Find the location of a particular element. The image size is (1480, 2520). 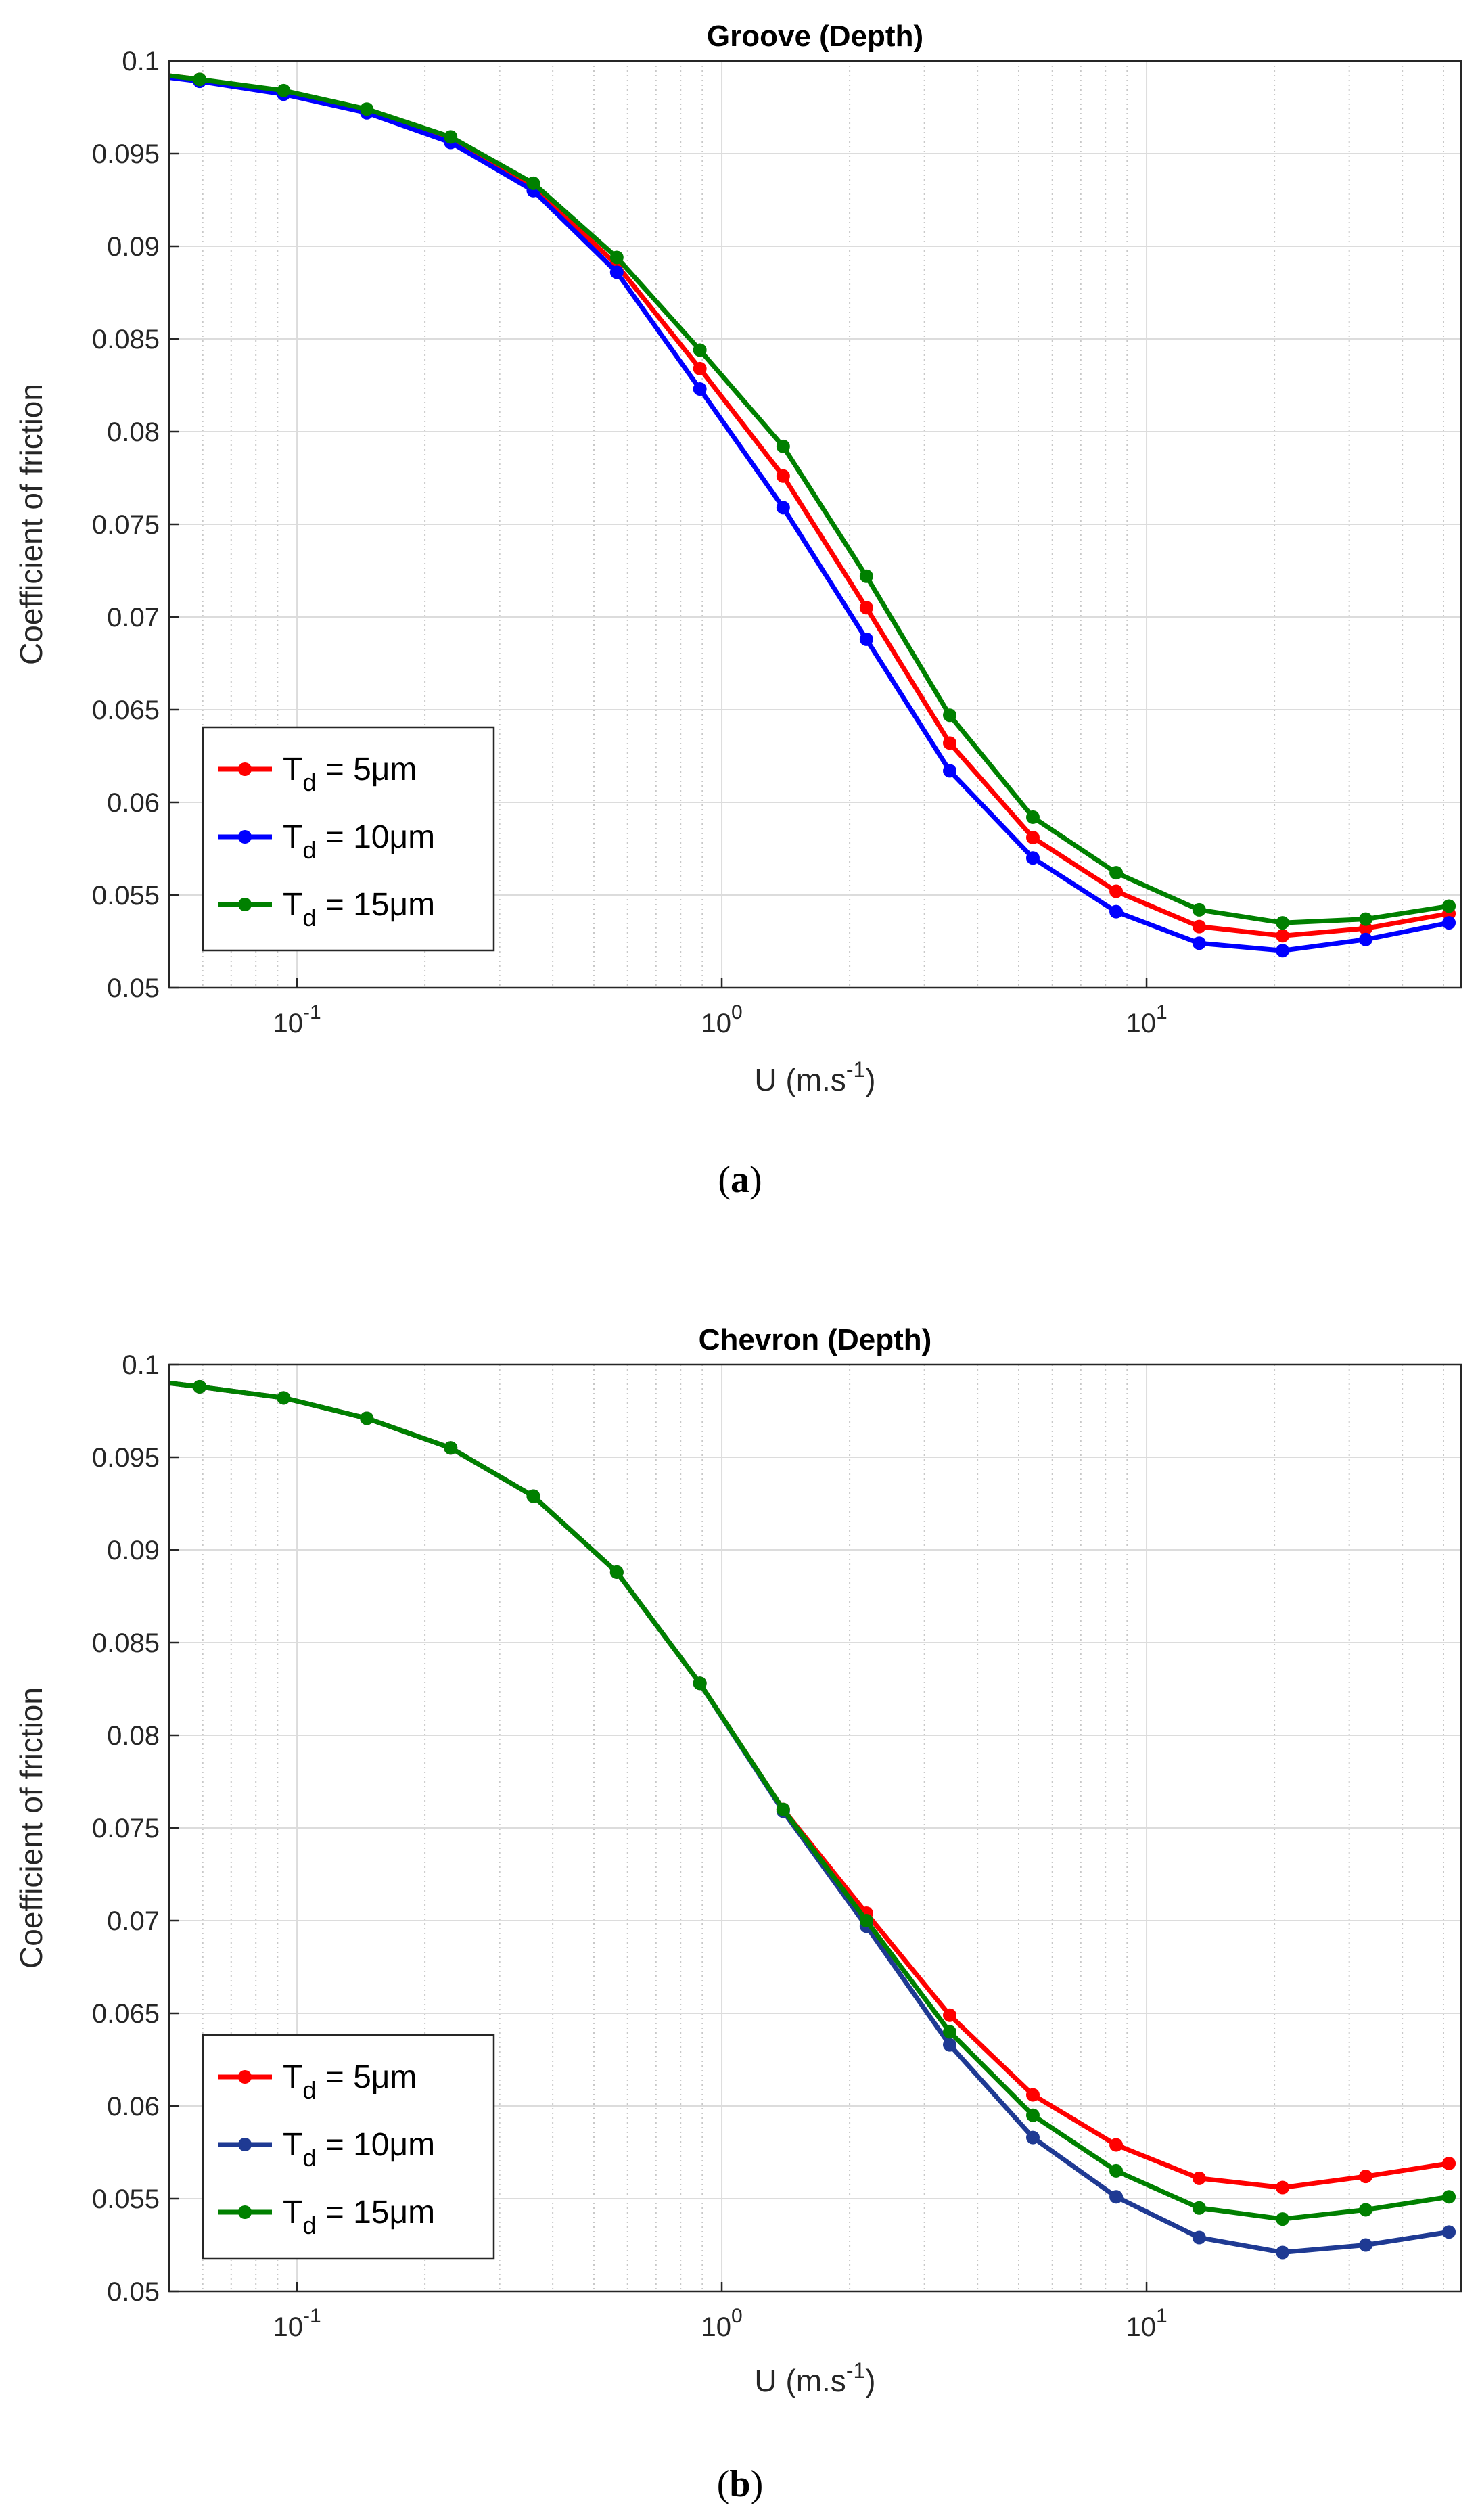

x-axis-label: U (m.s-1) is located at coordinates (814, 2378).